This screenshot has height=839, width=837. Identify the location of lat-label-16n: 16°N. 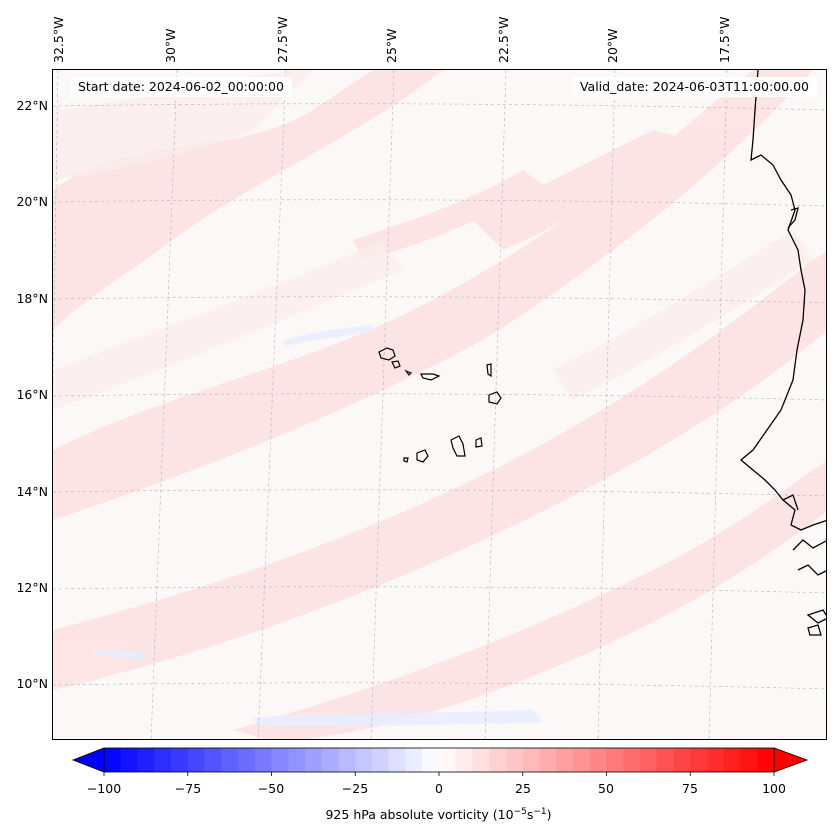
(32, 394).